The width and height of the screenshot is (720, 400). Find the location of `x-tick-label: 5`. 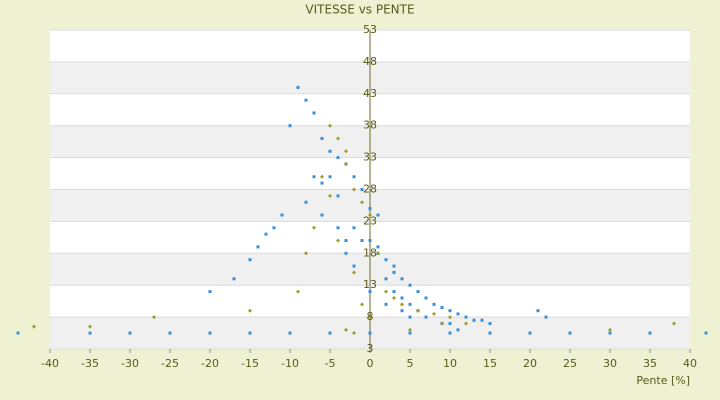

x-tick-label: 5 is located at coordinates (410, 363).